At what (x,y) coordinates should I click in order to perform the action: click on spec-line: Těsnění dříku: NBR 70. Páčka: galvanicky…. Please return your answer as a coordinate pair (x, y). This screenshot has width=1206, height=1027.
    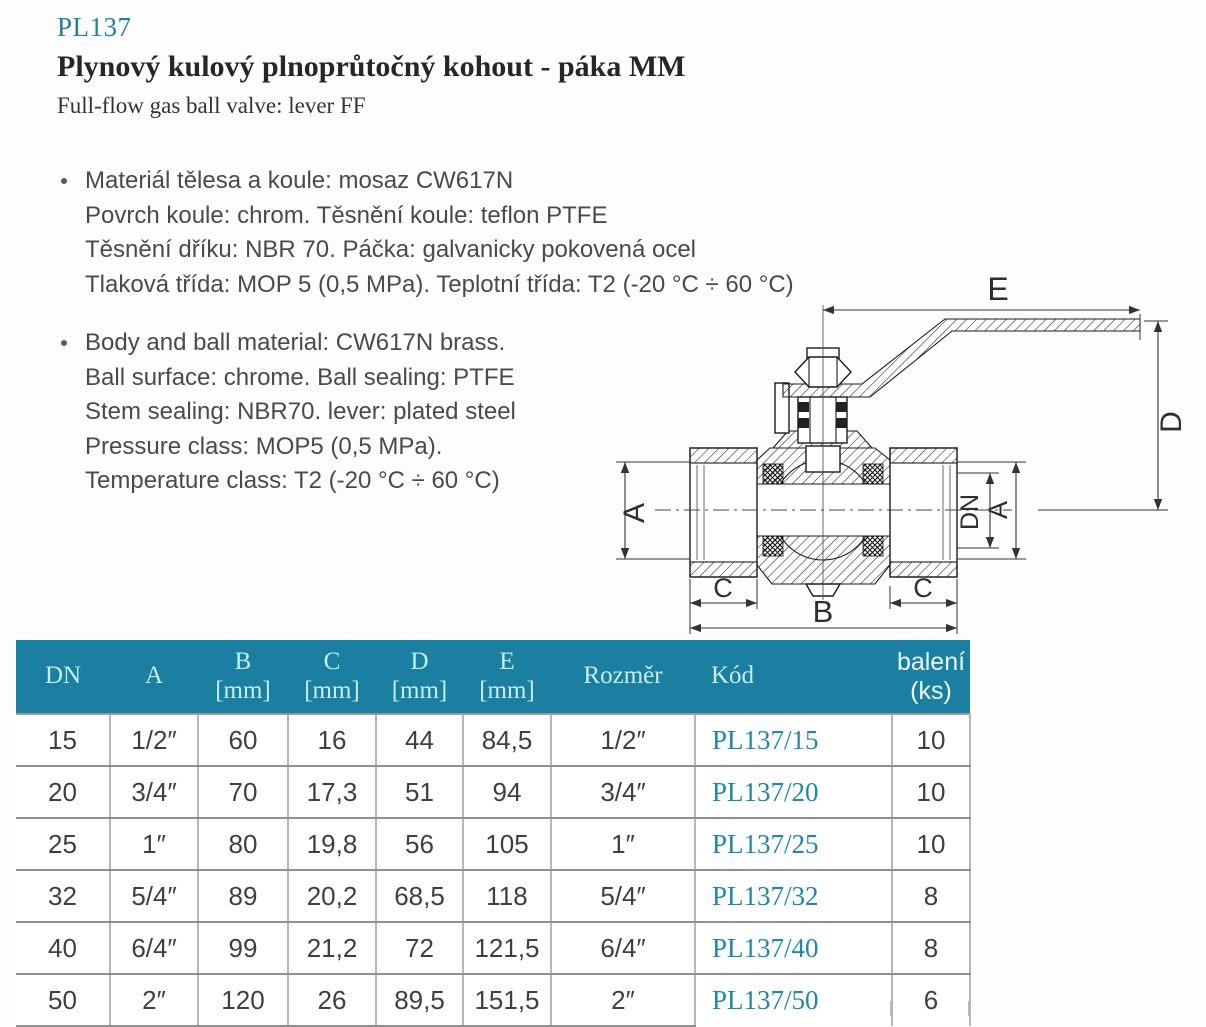
    Looking at the image, I should click on (390, 249).